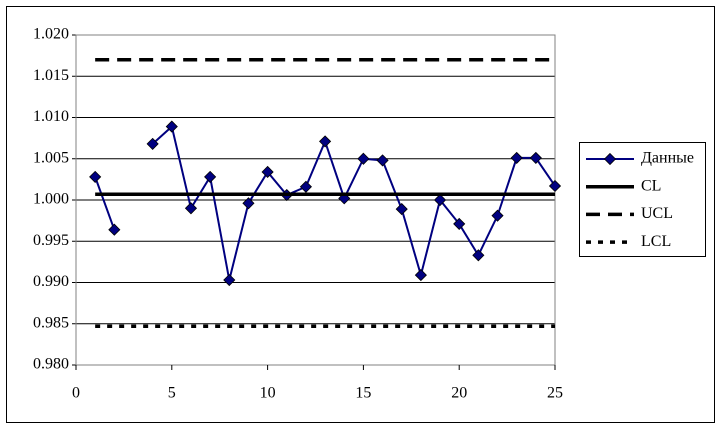 This screenshot has height=434, width=721. Describe the element at coordinates (51, 75) in the screenshot. I see `y-tick-label: 1.015` at that location.